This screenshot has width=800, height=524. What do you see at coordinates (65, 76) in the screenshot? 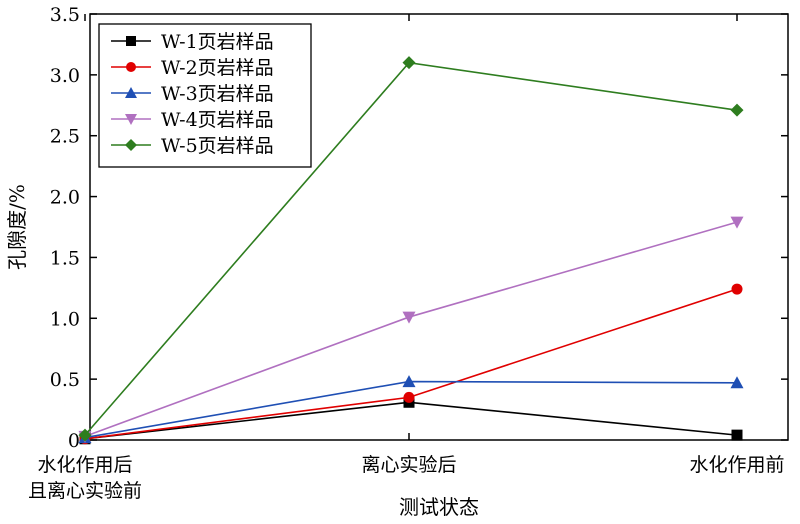
I see `y-tick-label: 3.0` at bounding box center [65, 76].